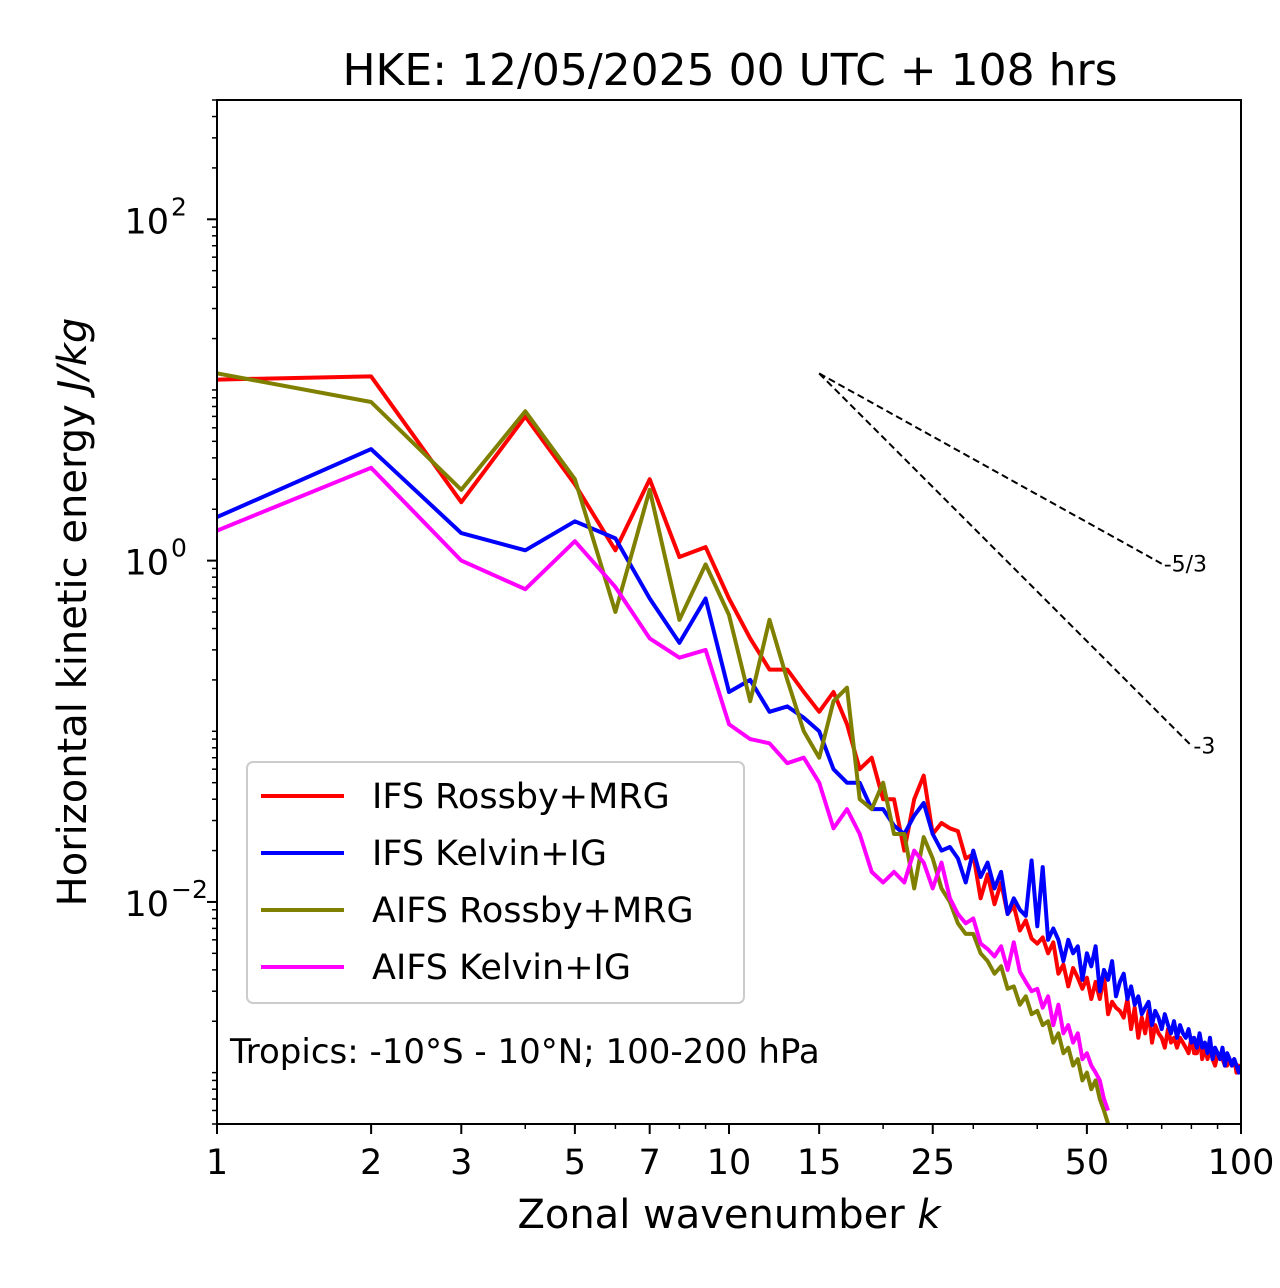 The image size is (1280, 1288). What do you see at coordinates (371, 1163) in the screenshot?
I see `x-tick-label: 2` at bounding box center [371, 1163].